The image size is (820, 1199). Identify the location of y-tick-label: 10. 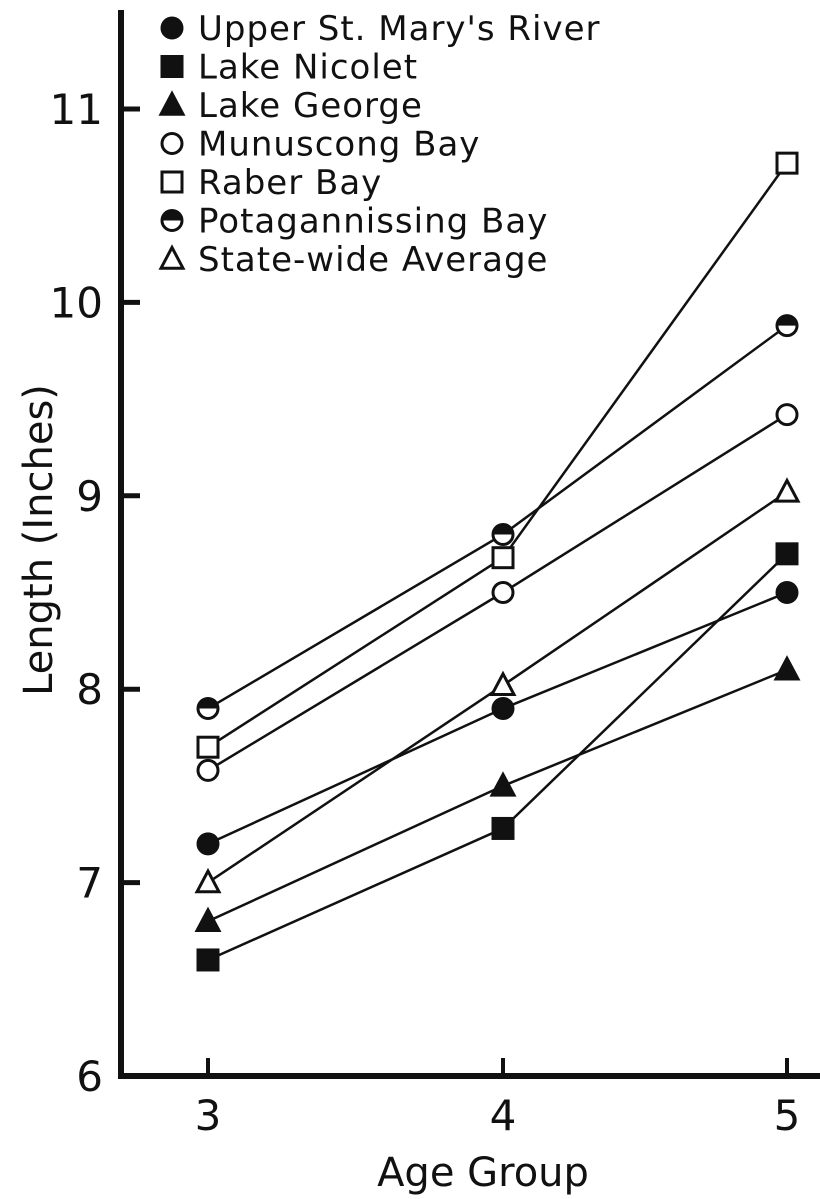
(76, 302).